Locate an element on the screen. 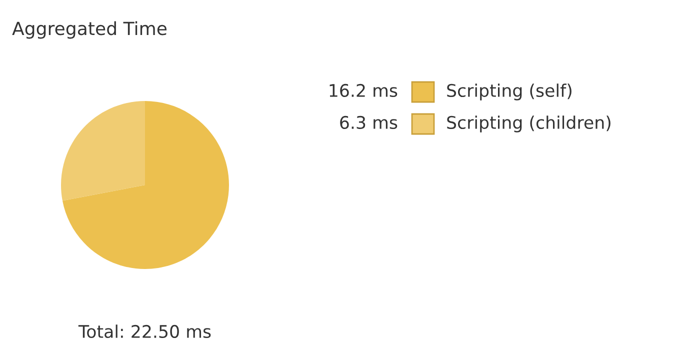  data-label: 6.3 ms is located at coordinates (369, 123).